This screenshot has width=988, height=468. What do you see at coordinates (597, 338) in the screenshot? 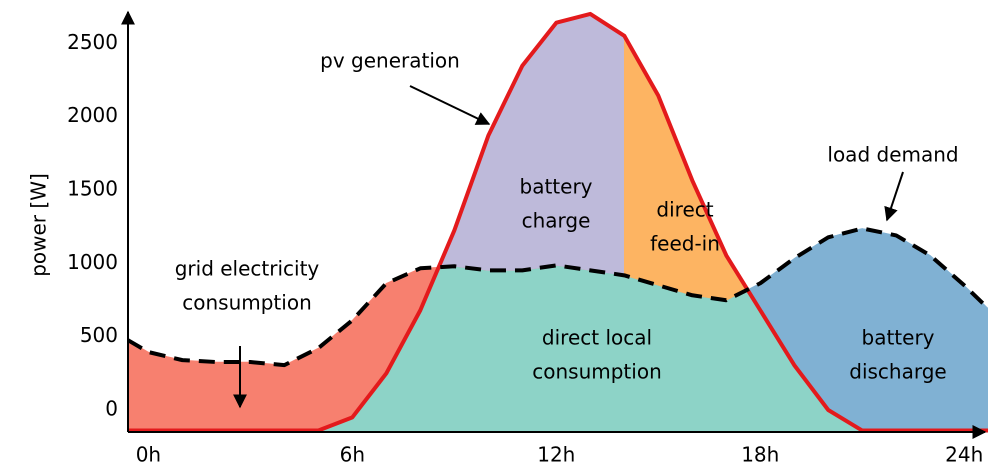
I see `area-label: direct local` at bounding box center [597, 338].